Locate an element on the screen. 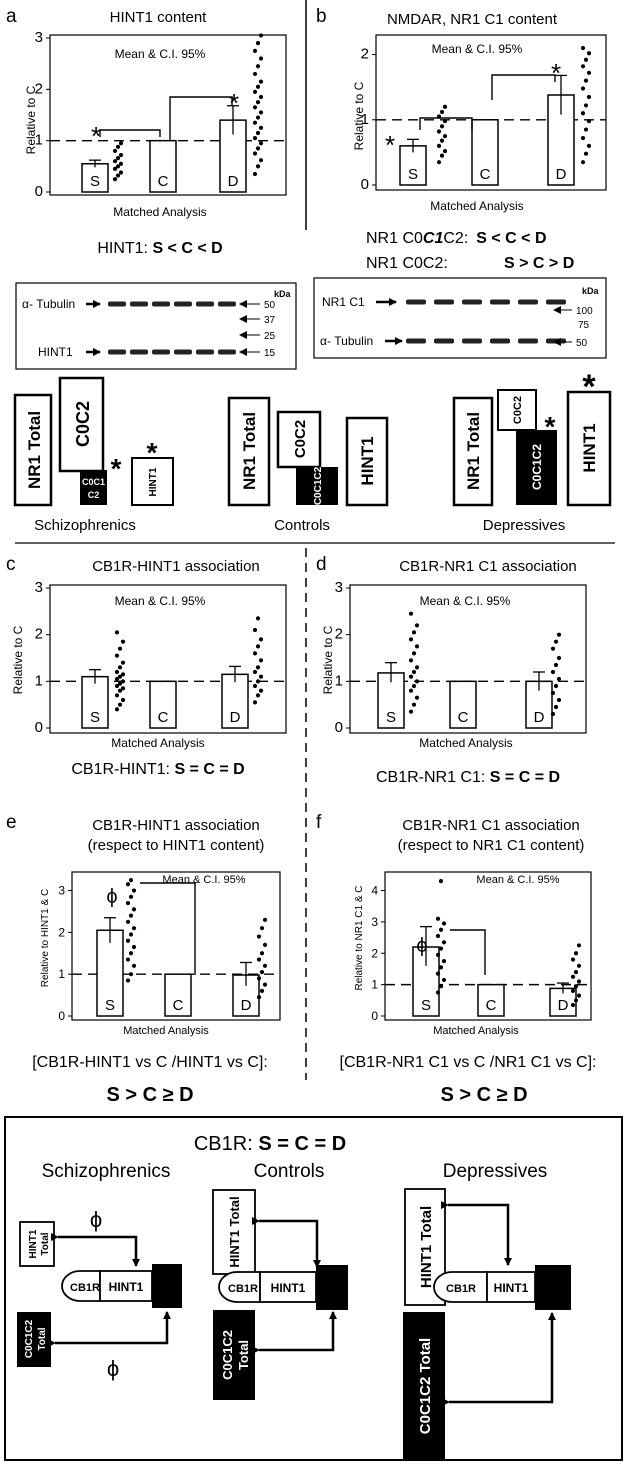  schema-controls: NR1 Total C0C2 C0C1C2 HINT1 Controls is located at coordinates (308, 465).